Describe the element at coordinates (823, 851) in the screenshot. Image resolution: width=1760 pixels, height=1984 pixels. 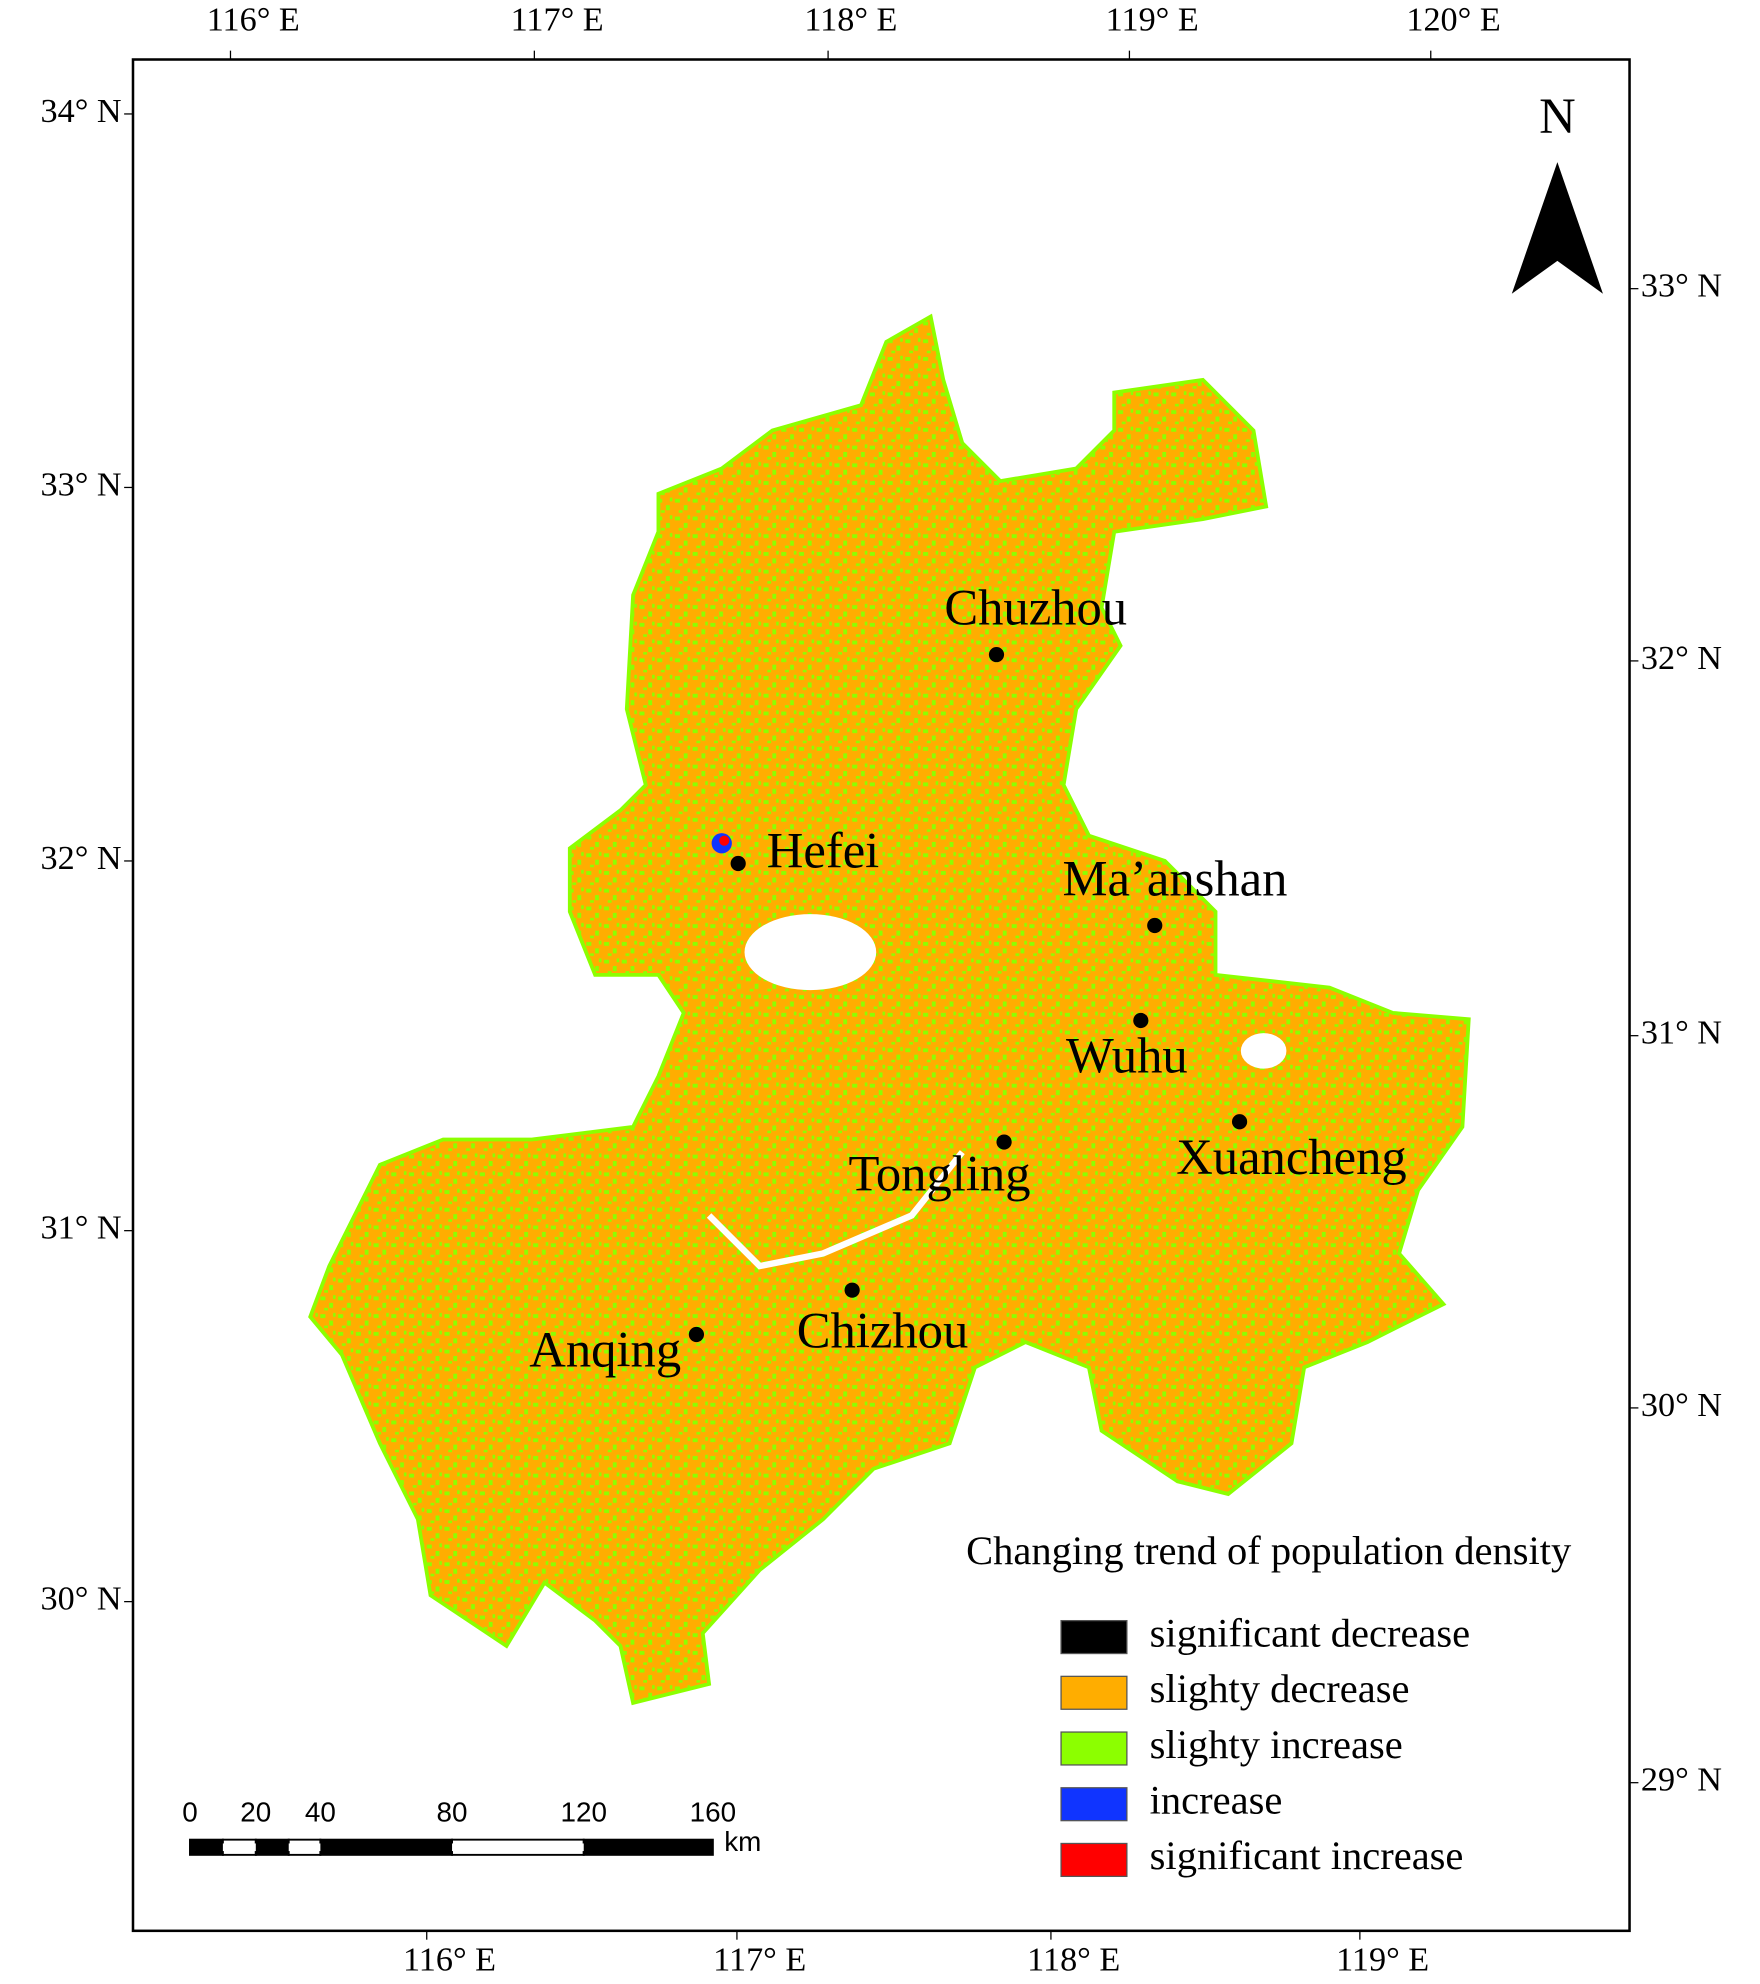
I see `city-label: Hefei` at that location.